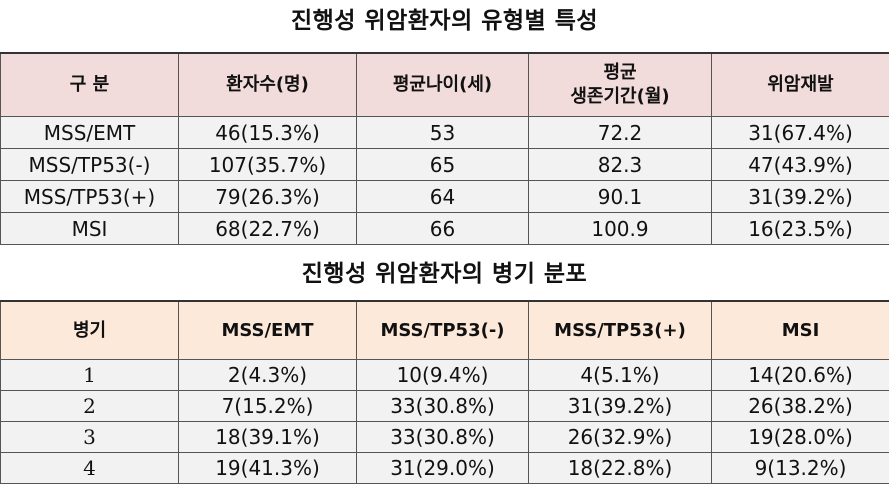  I want to click on table-cell: 82.3, so click(620, 164).